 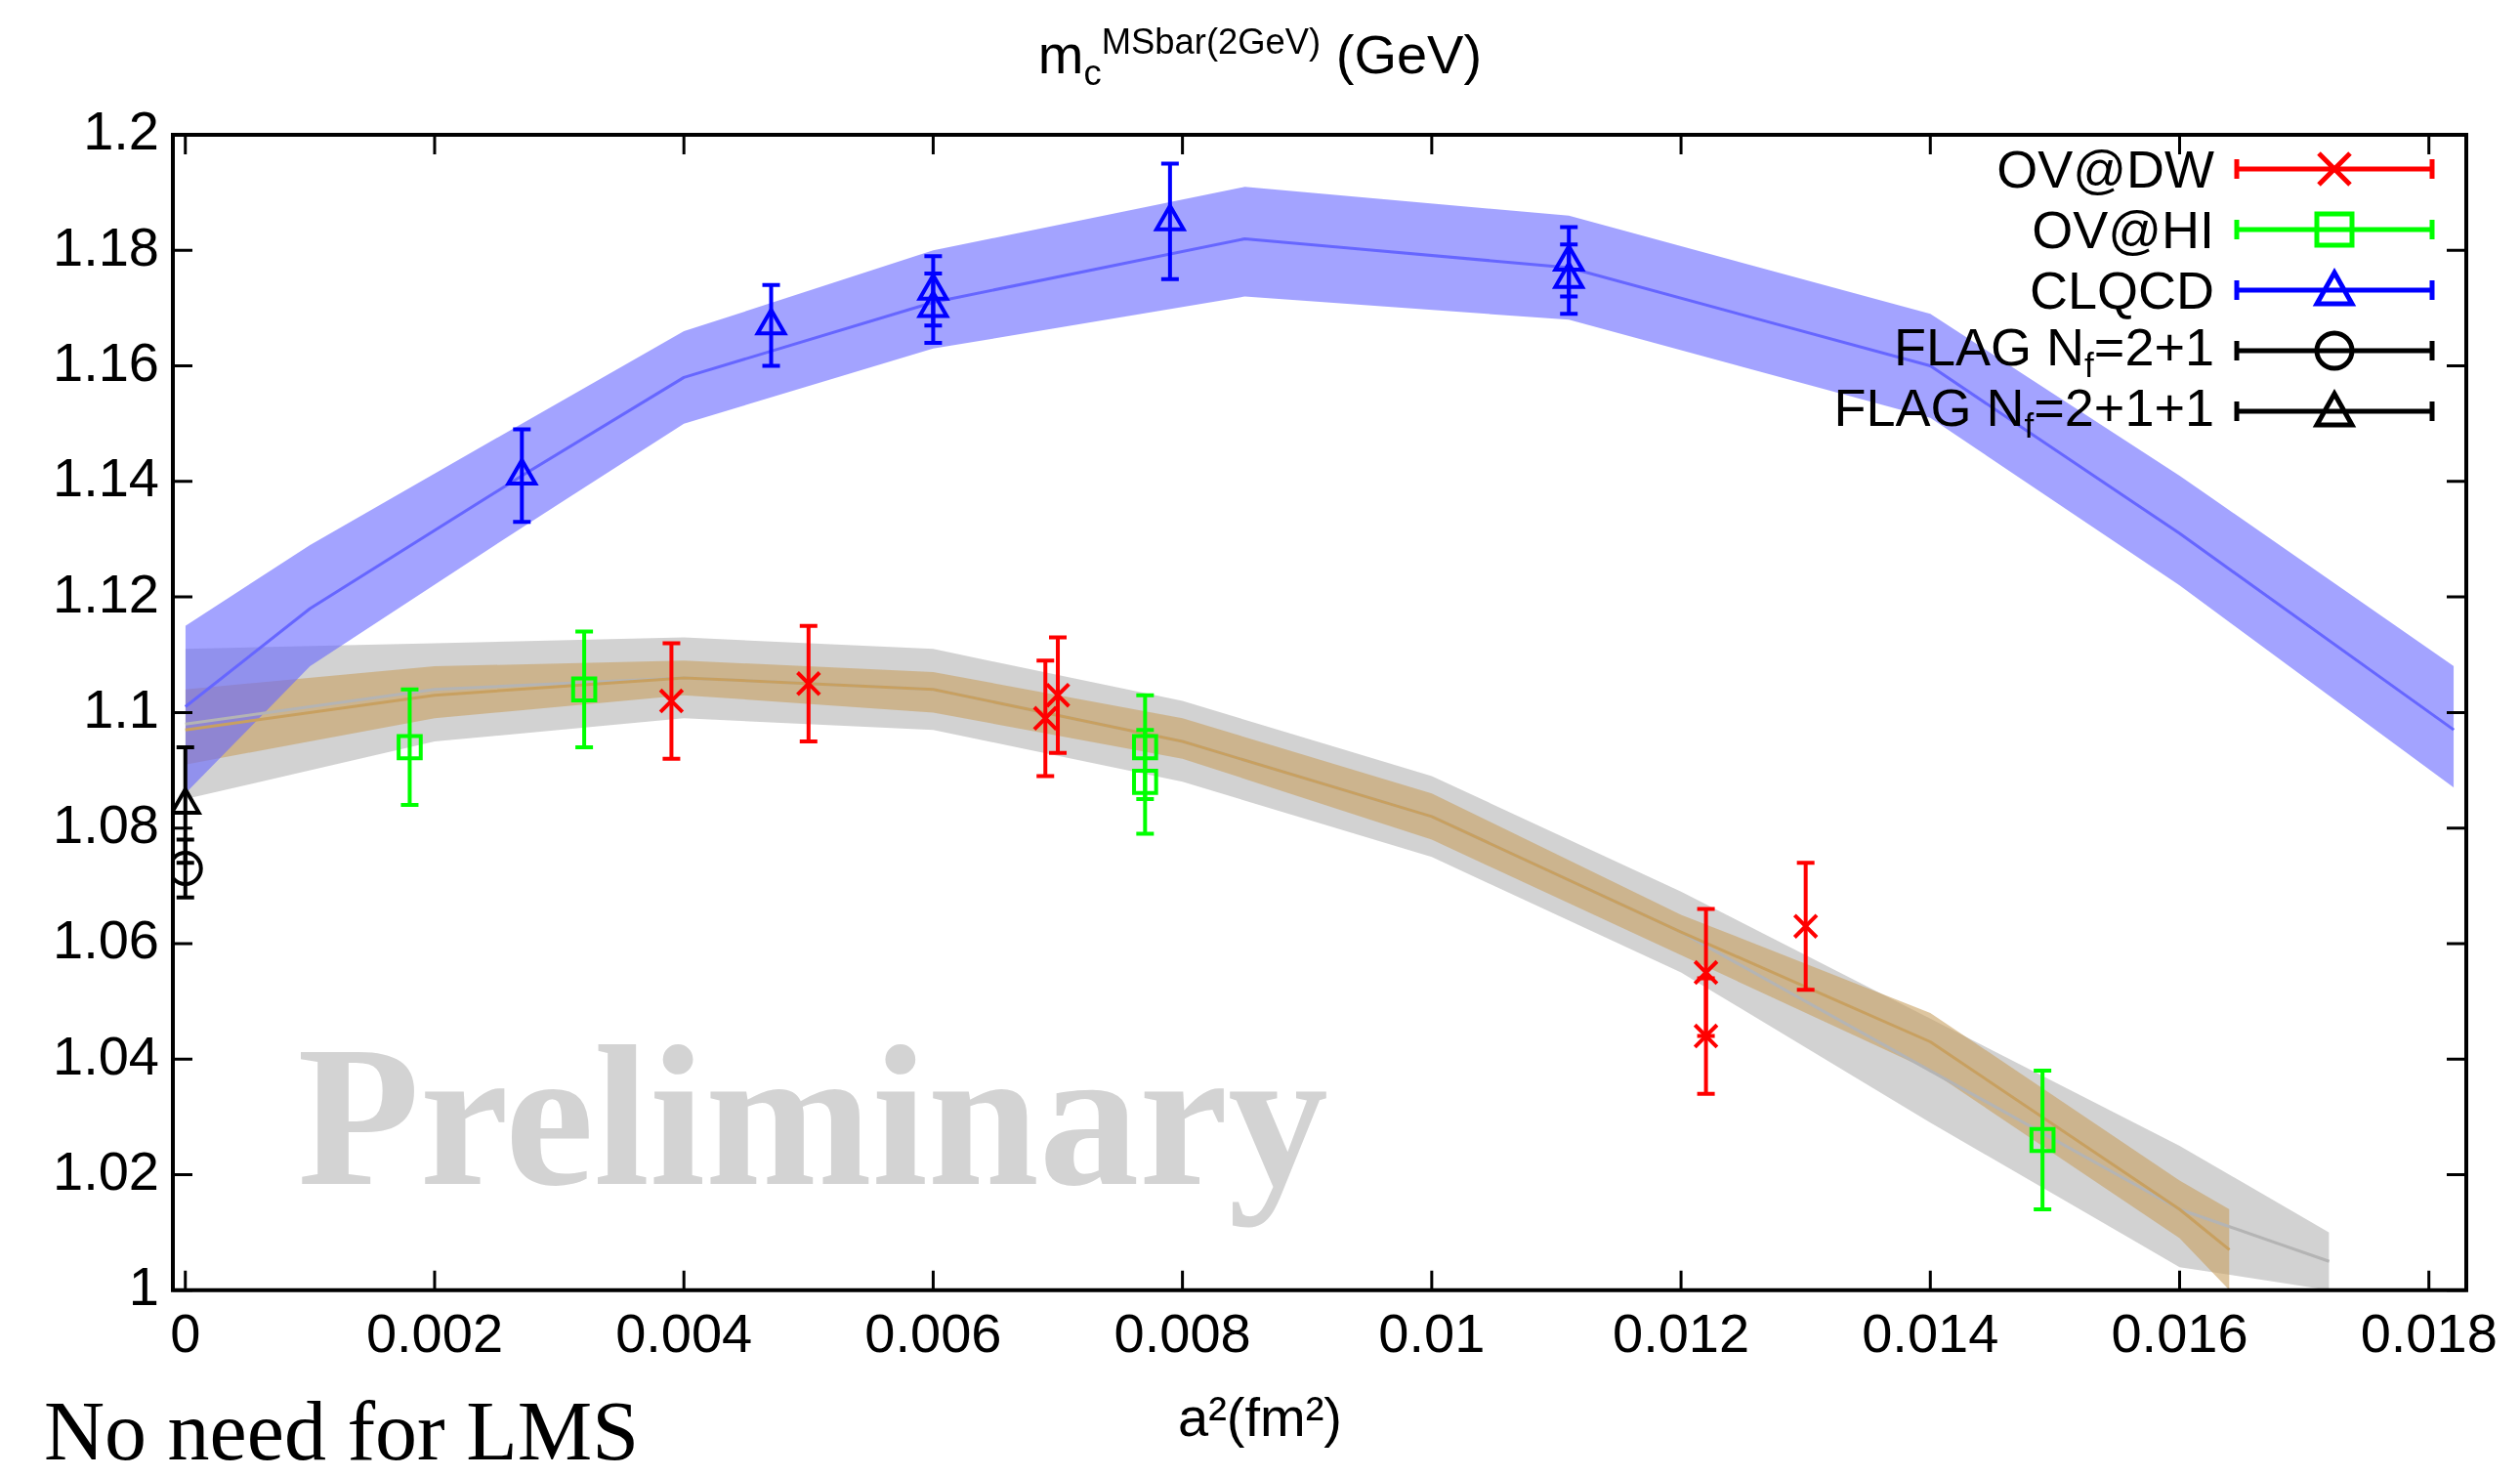 What do you see at coordinates (2429, 1332) in the screenshot?
I see `x-tick-label: 0.018` at bounding box center [2429, 1332].